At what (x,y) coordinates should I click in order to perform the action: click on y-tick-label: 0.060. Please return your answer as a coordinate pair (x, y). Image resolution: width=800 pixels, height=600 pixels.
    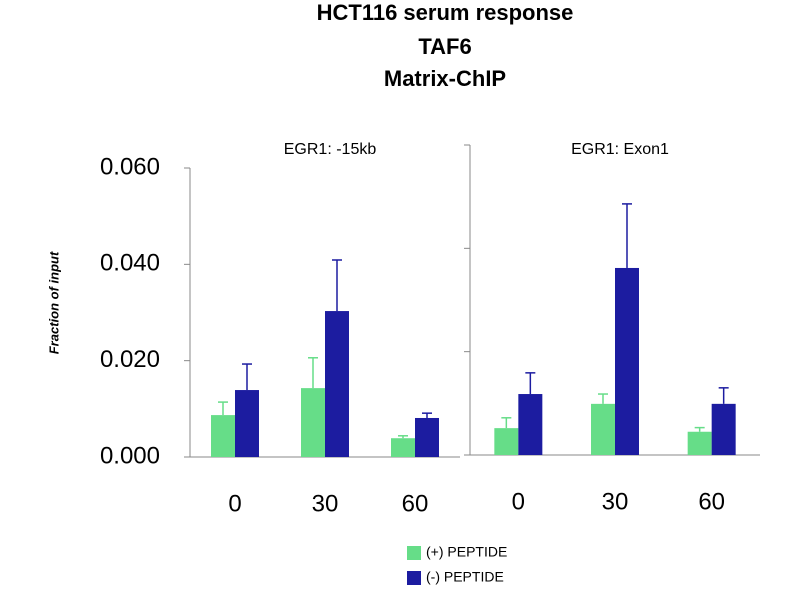
    Looking at the image, I should click on (130, 166).